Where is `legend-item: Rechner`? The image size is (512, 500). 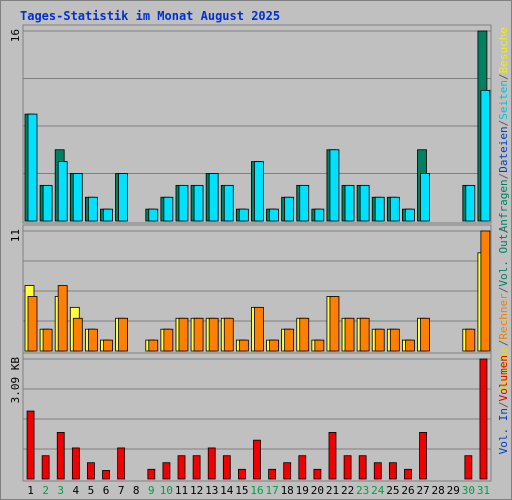 legend-item: Rechner is located at coordinates (503, 316).